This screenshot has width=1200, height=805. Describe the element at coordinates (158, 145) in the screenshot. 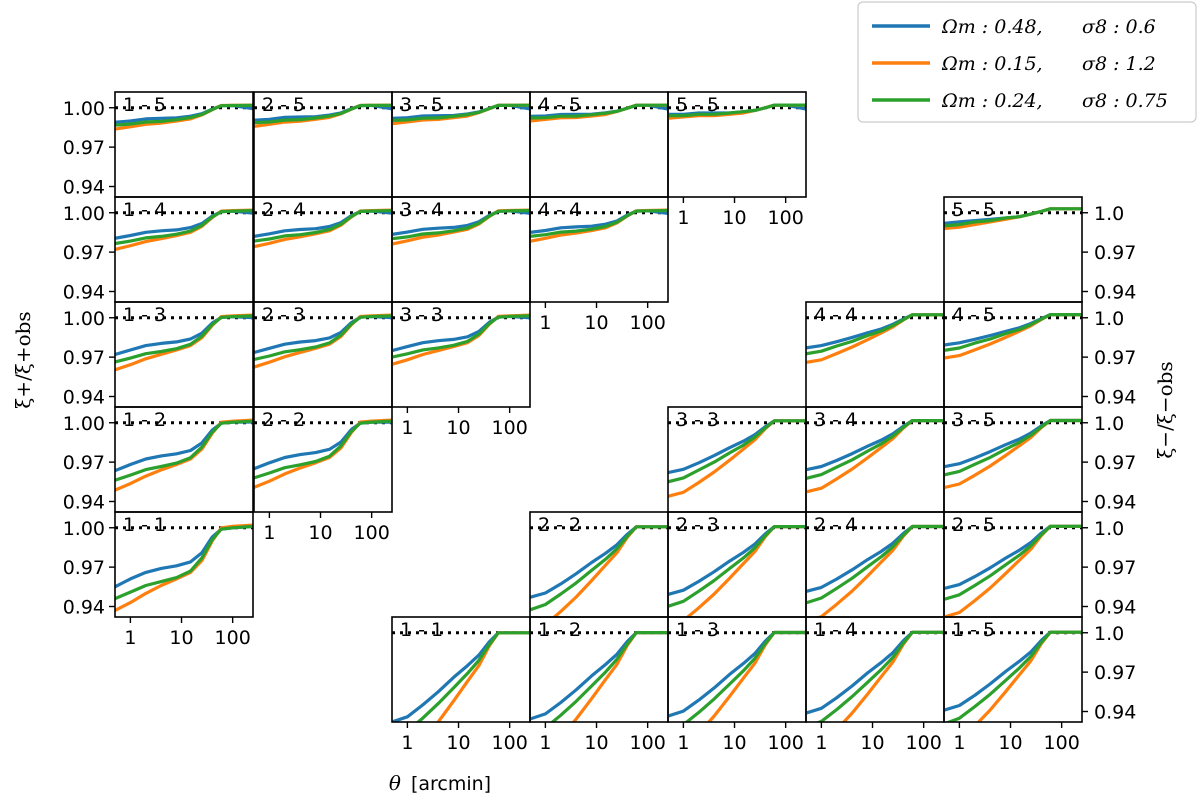

I see `left-panel-1-5: 1 - 5 1.00 0.97 0.94` at that location.